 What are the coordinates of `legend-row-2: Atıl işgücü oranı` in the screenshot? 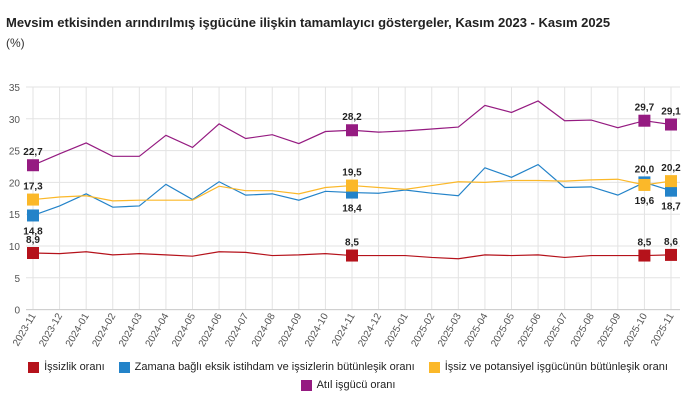 It's located at (348, 385).